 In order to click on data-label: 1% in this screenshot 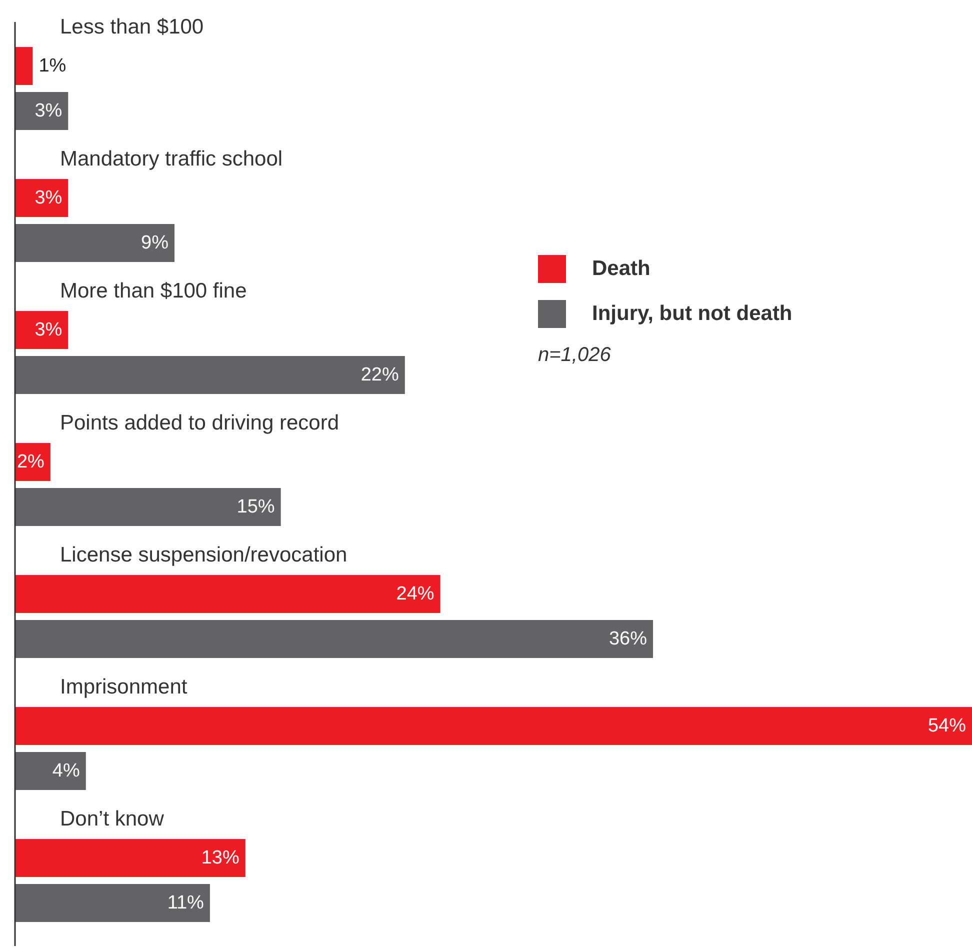, I will do `click(52, 66)`.